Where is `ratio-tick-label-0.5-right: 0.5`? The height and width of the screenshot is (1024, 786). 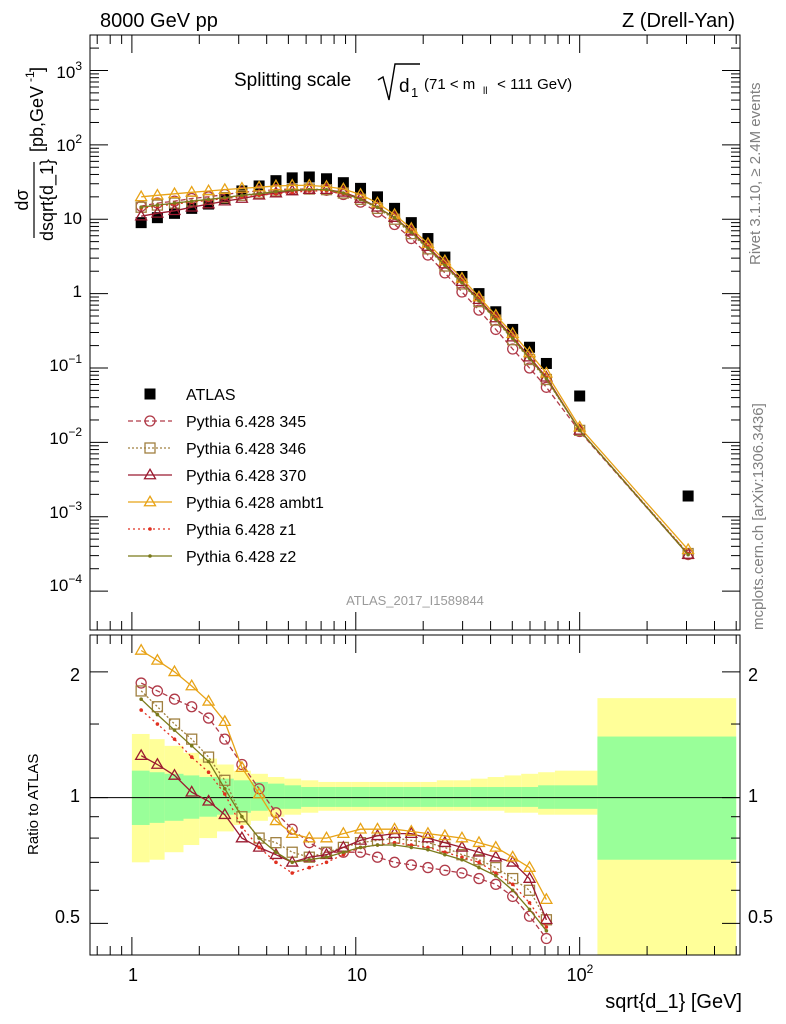
ratio-tick-label-0.5-right: 0.5 is located at coordinates (760, 917).